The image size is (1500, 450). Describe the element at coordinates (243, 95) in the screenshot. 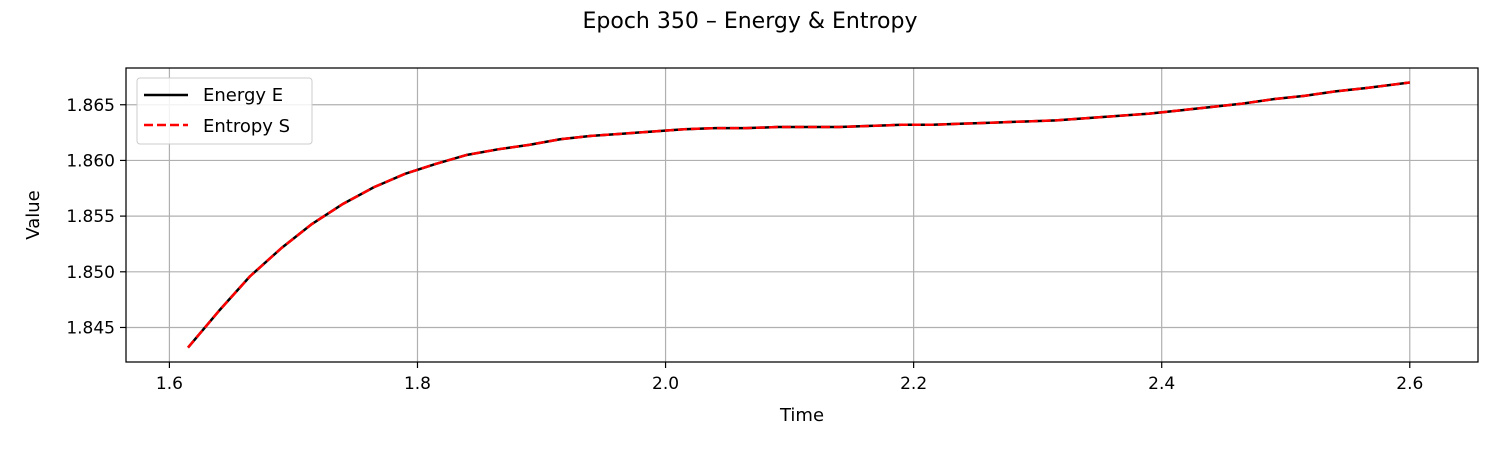

I see `legend-energy-label: Energy E` at that location.